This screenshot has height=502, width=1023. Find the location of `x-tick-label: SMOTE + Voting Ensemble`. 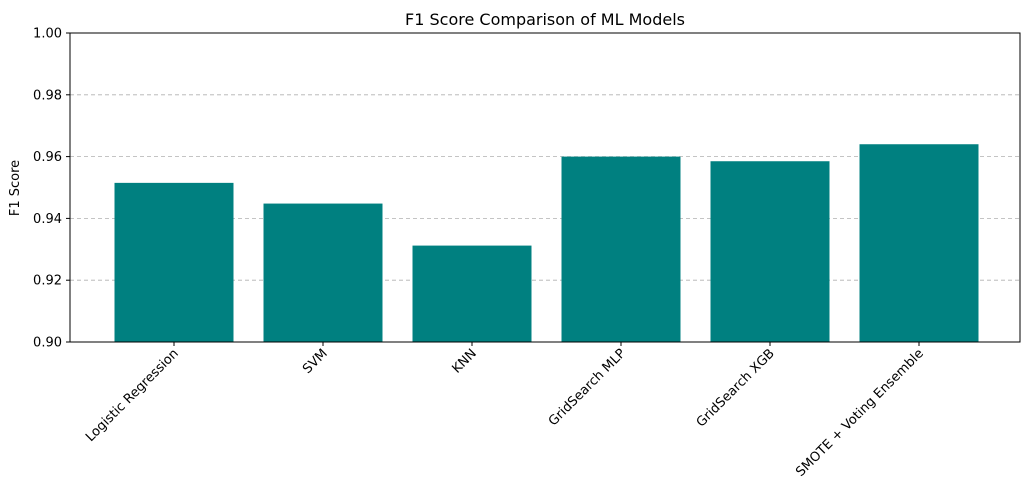

x-tick-label: SMOTE + Voting Ensemble is located at coordinates (860, 413).